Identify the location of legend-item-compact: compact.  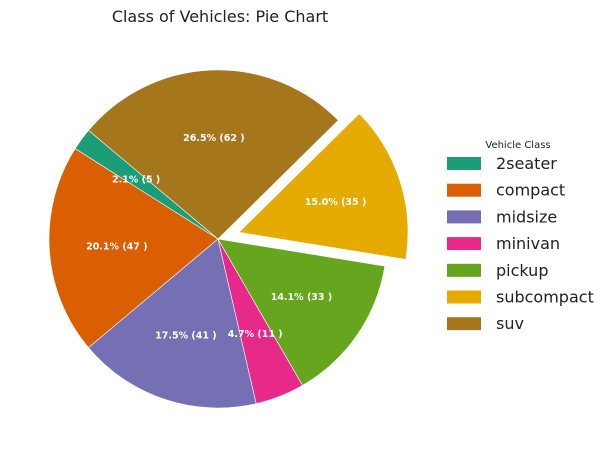
(506, 190).